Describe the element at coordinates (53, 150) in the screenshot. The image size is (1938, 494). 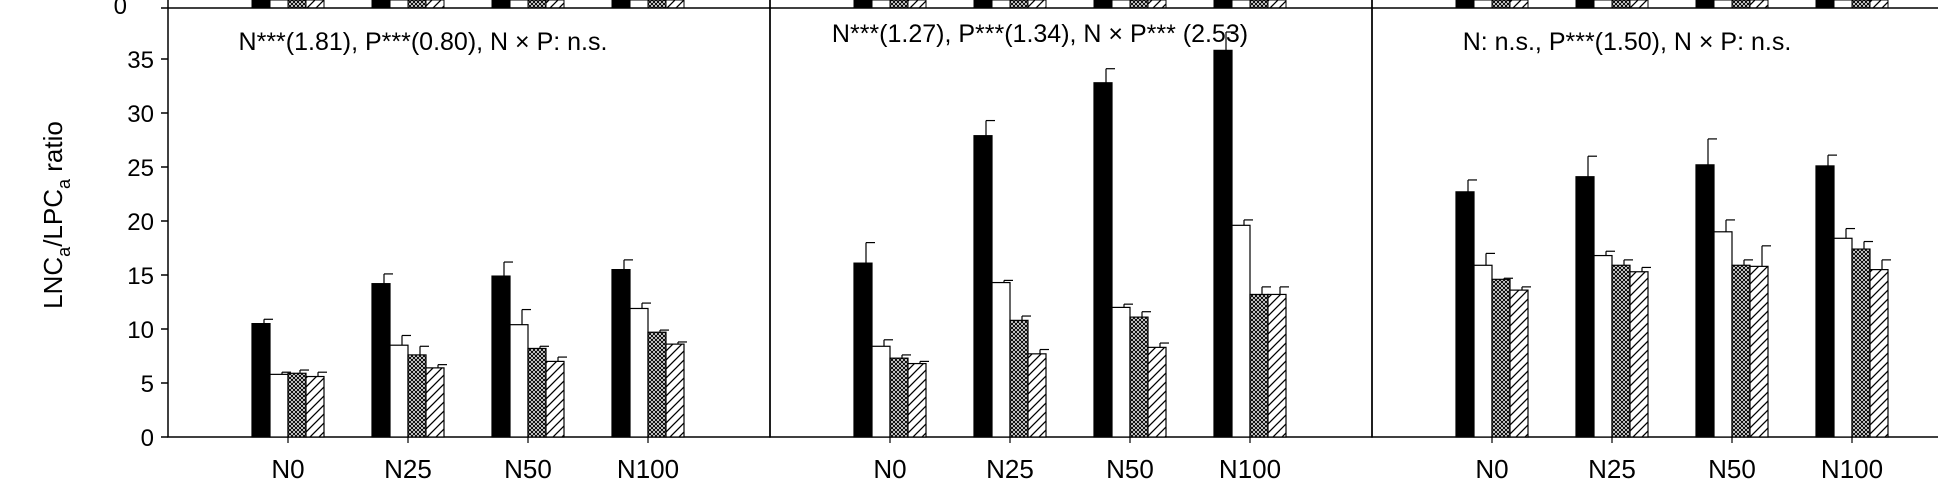
I see `y-axis-title-part: ratio` at that location.